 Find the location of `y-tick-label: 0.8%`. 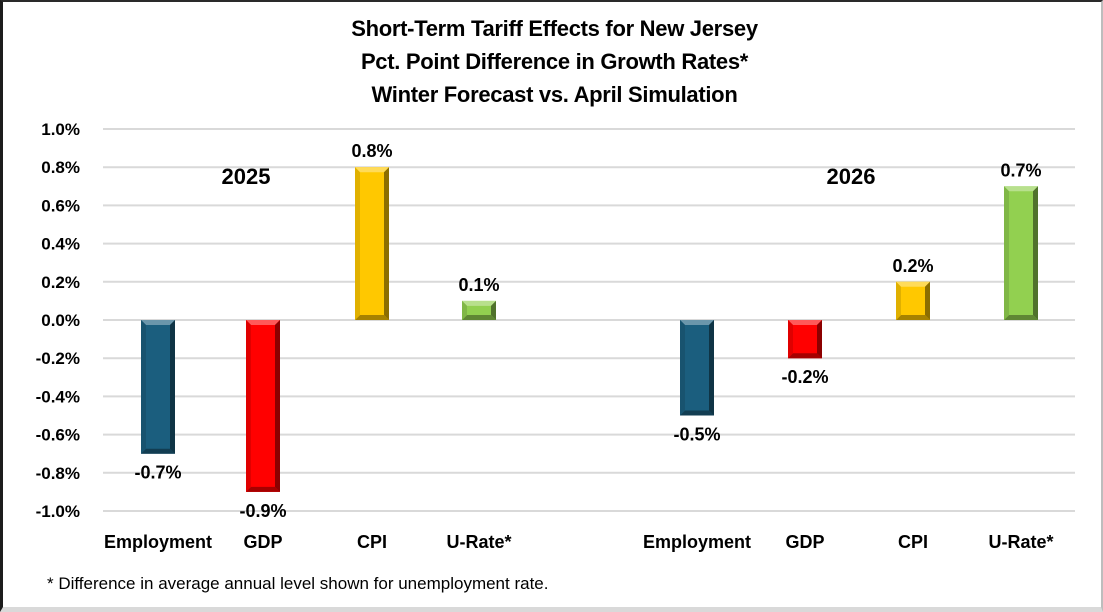

y-tick-label: 0.8% is located at coordinates (60, 167).